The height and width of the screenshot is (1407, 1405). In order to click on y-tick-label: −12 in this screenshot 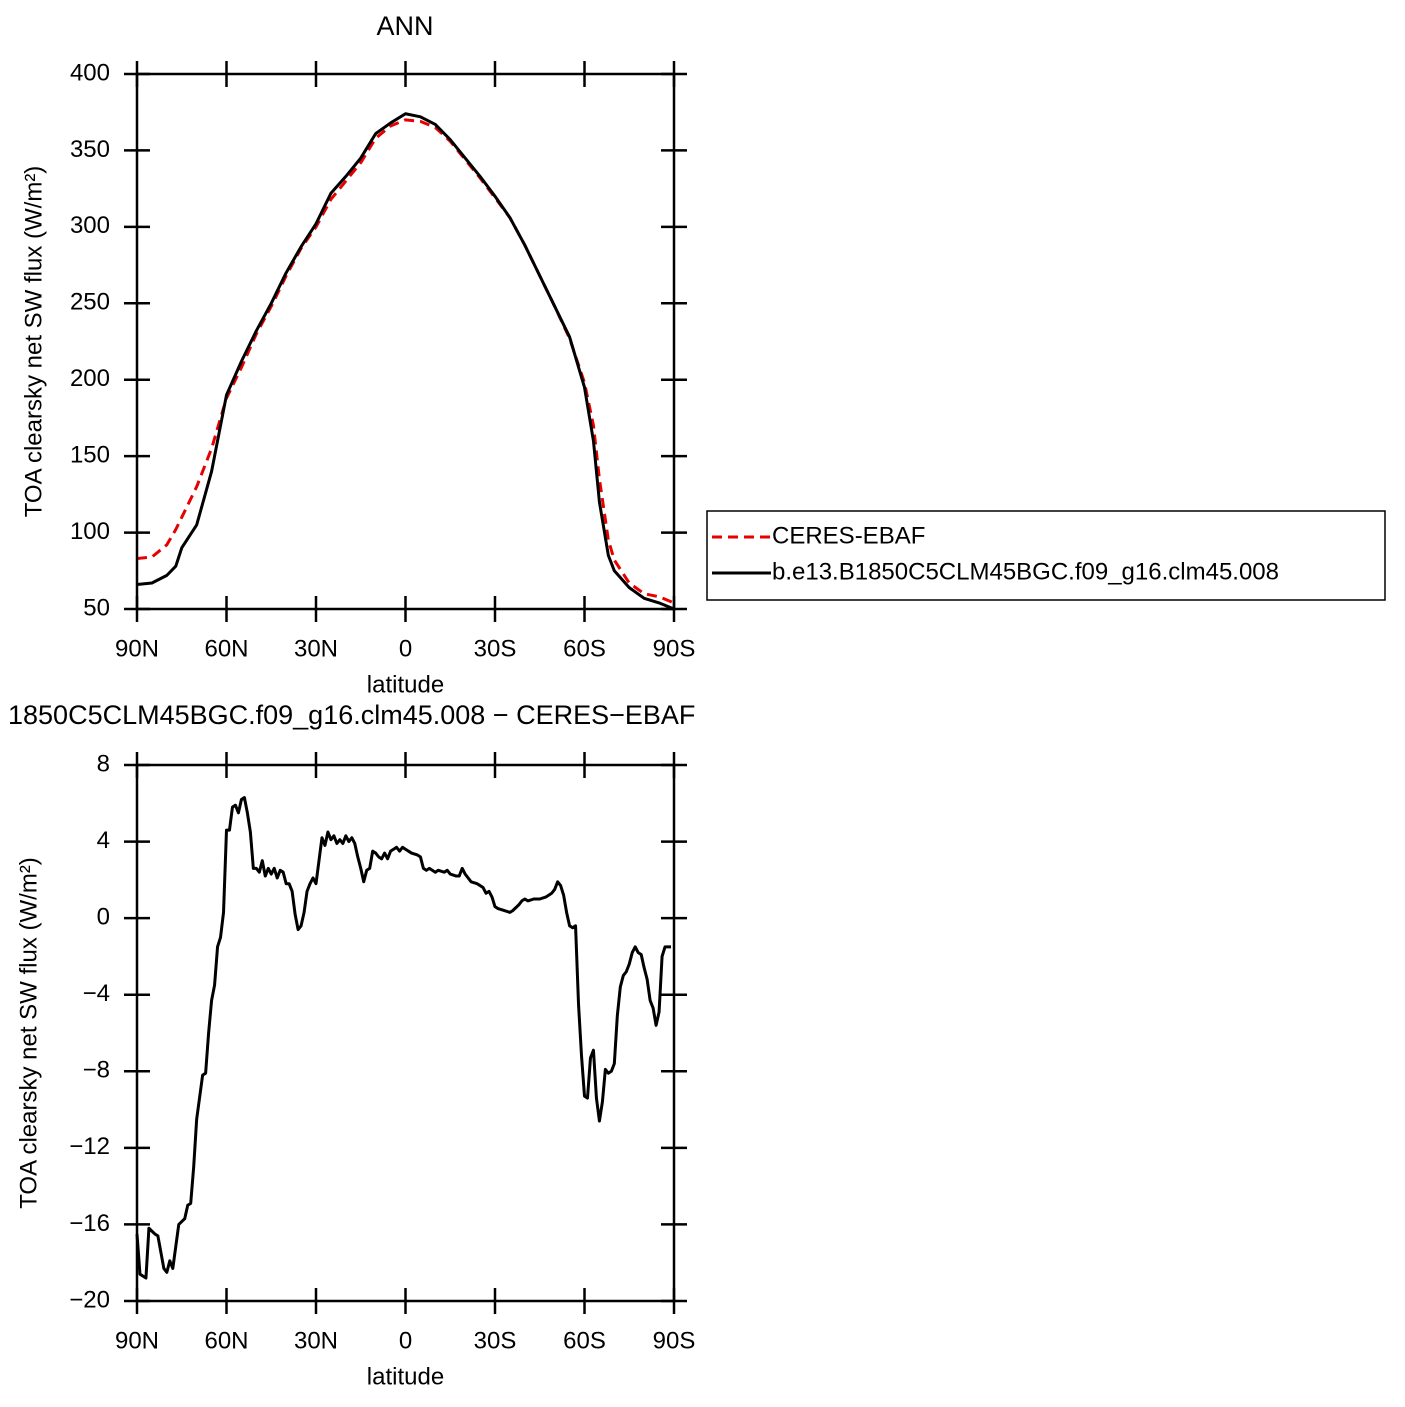, I will do `click(89, 1146)`.